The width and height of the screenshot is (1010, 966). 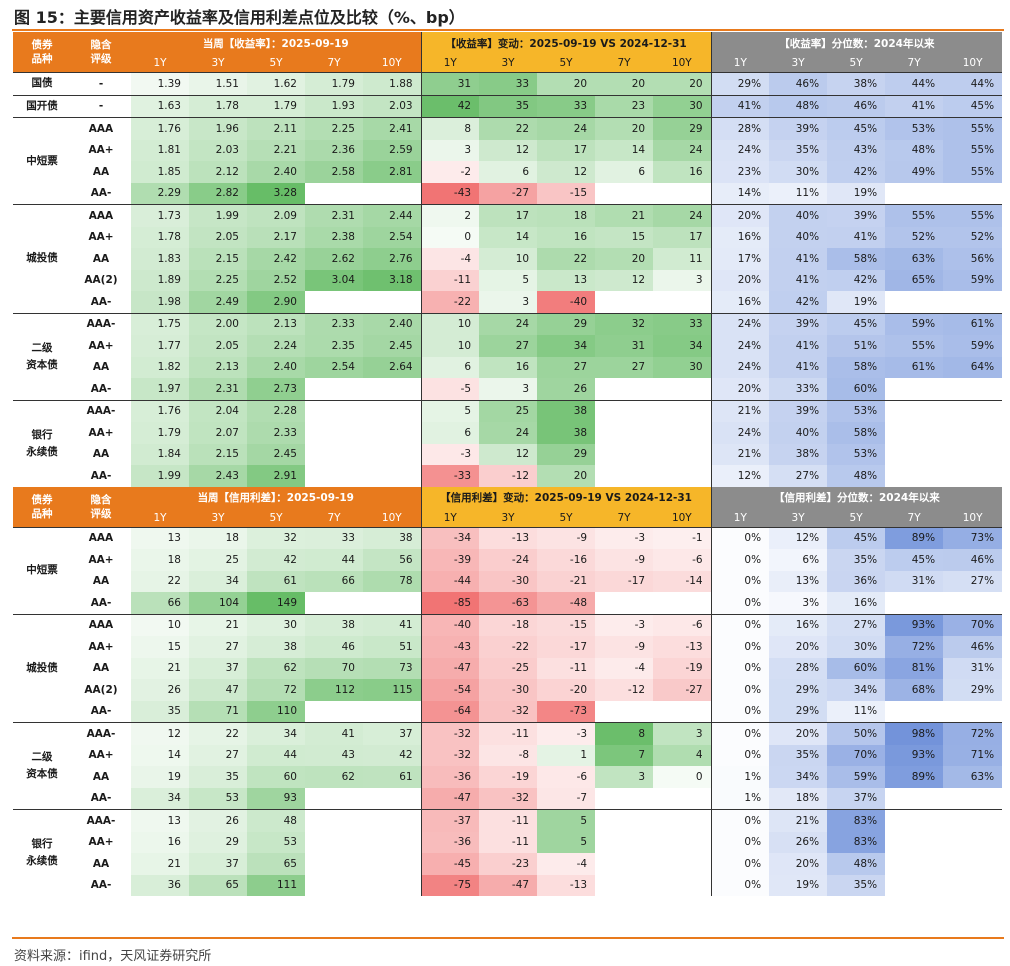 What do you see at coordinates (914, 280) in the screenshot?
I see `percentile-cell: 65%` at bounding box center [914, 280].